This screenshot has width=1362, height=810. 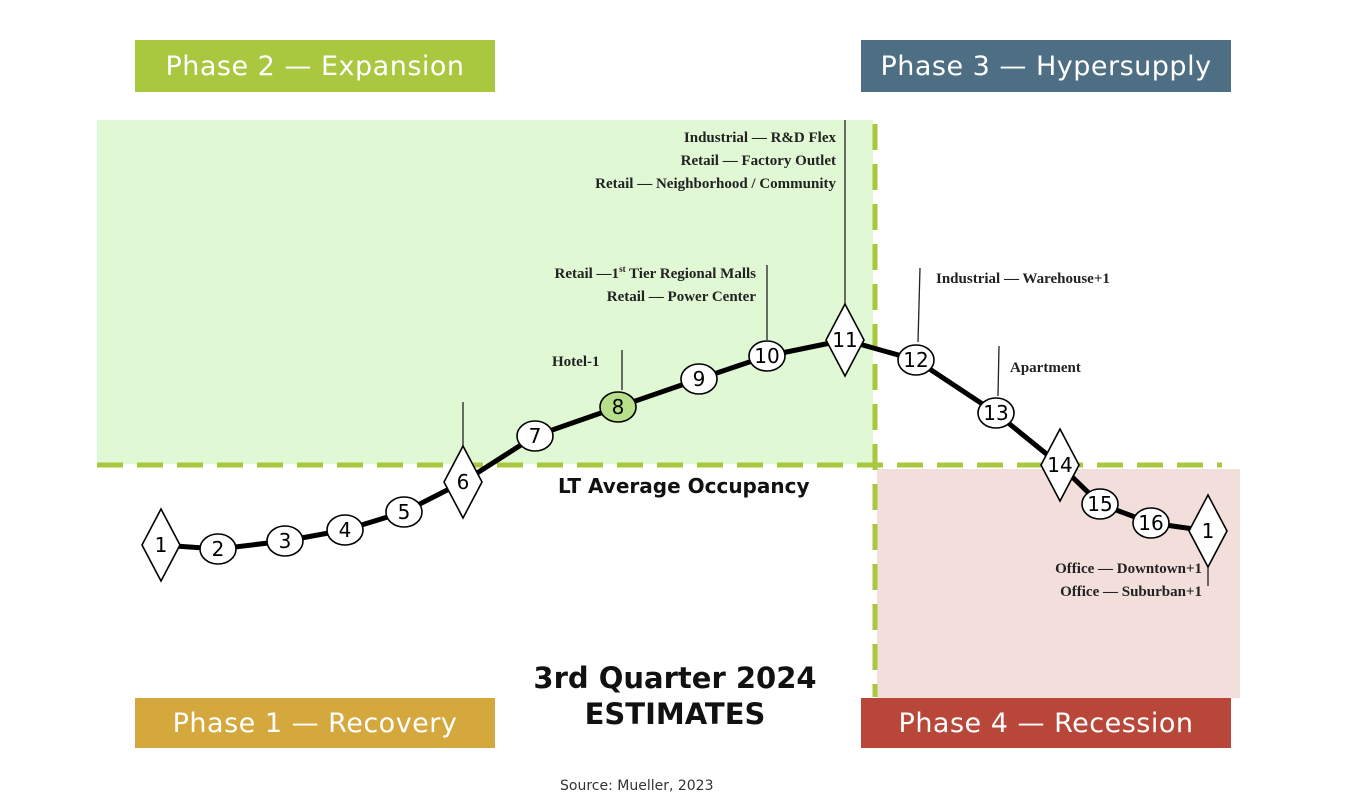 I want to click on point-number: 15, so click(x=1099, y=504).